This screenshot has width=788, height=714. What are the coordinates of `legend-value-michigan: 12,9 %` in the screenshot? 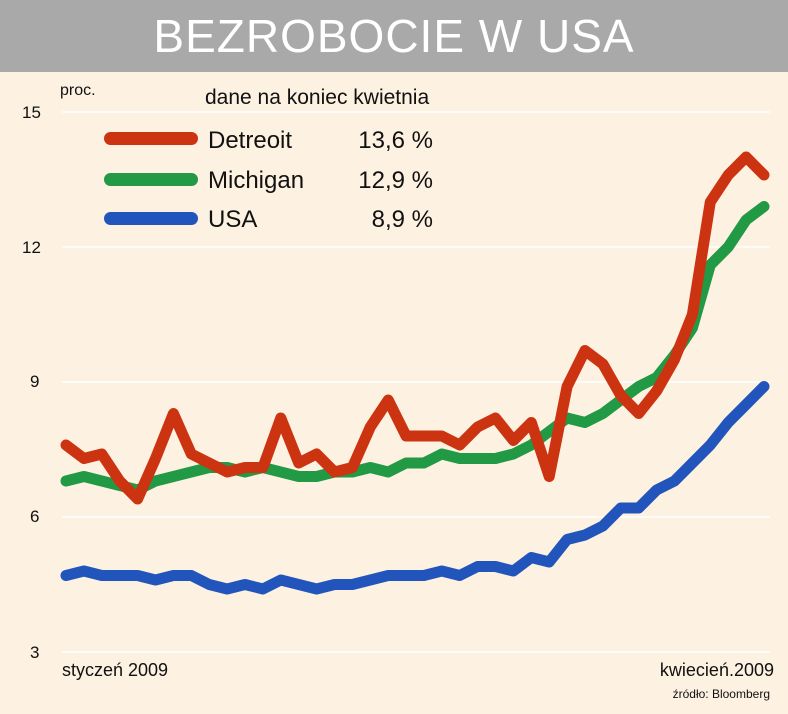 It's located at (395, 180).